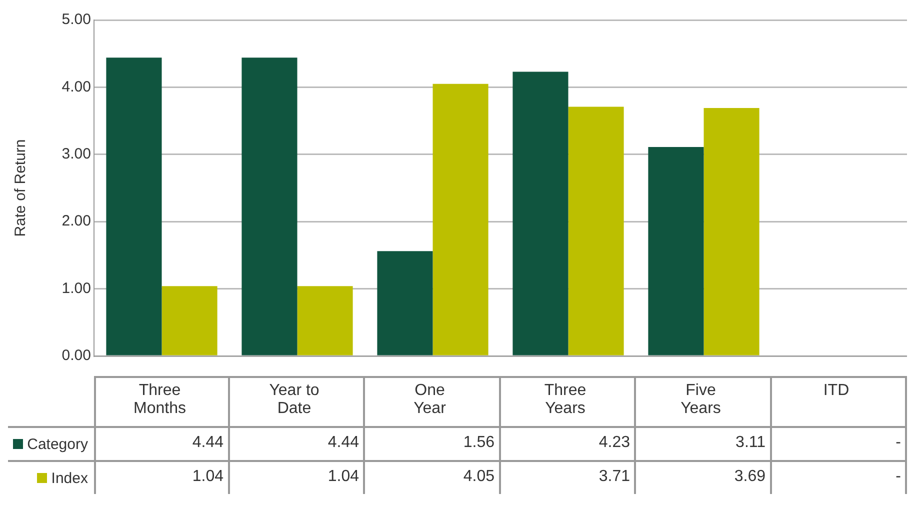 This screenshot has width=915, height=531. What do you see at coordinates (51, 477) in the screenshot?
I see `legend-label: Index` at bounding box center [51, 477].